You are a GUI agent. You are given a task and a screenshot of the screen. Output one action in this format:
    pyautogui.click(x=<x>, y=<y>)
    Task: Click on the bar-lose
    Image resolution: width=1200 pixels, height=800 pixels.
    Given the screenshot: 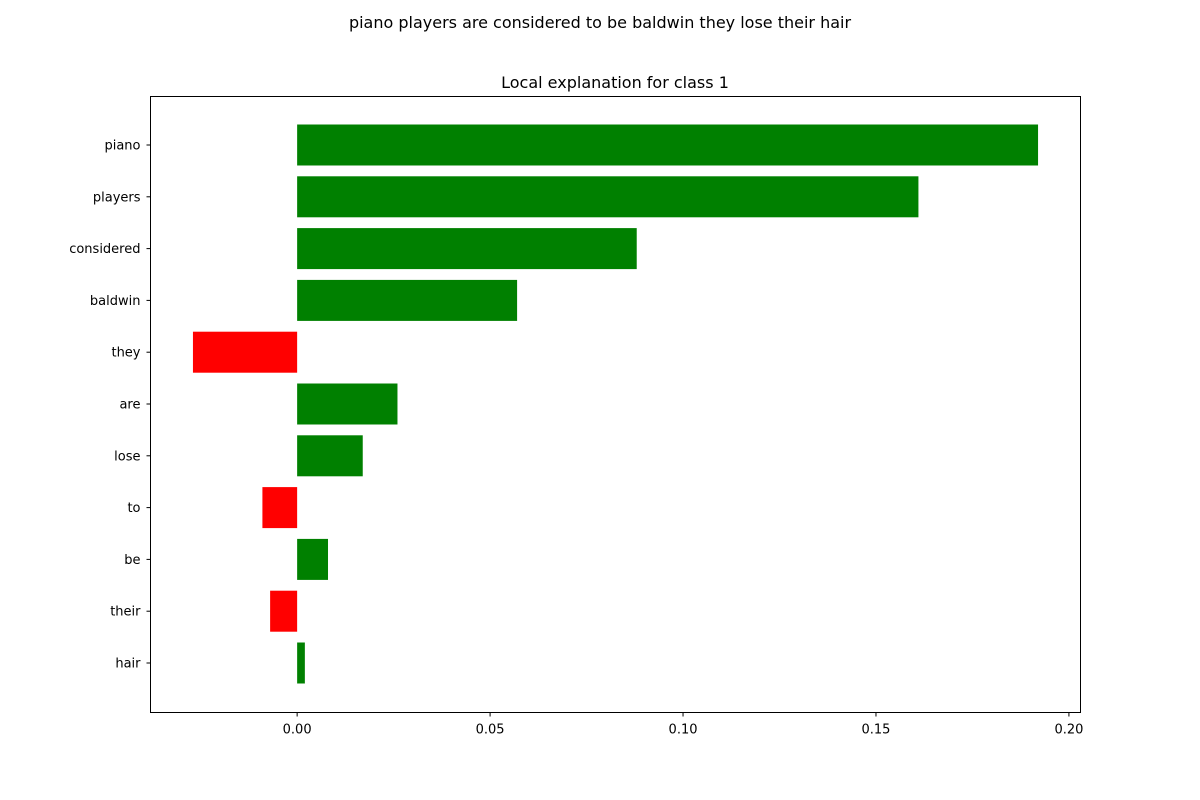 What is the action you would take?
    pyautogui.click(x=330, y=456)
    